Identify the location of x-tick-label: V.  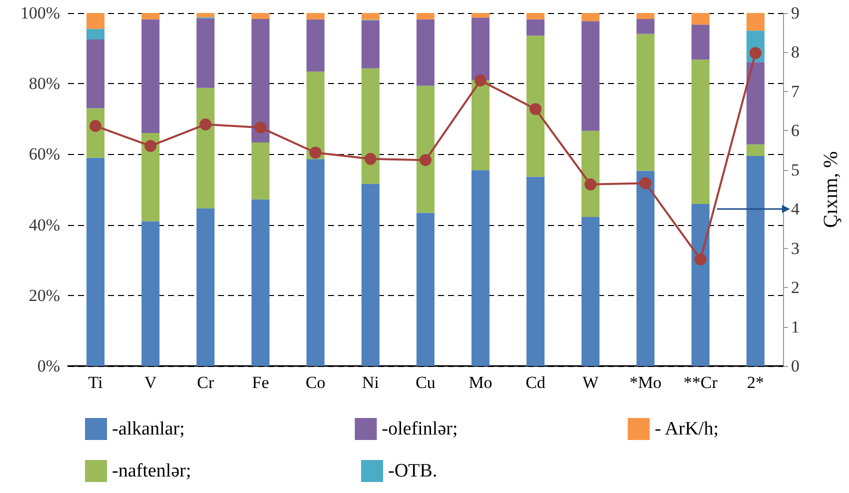
(151, 382).